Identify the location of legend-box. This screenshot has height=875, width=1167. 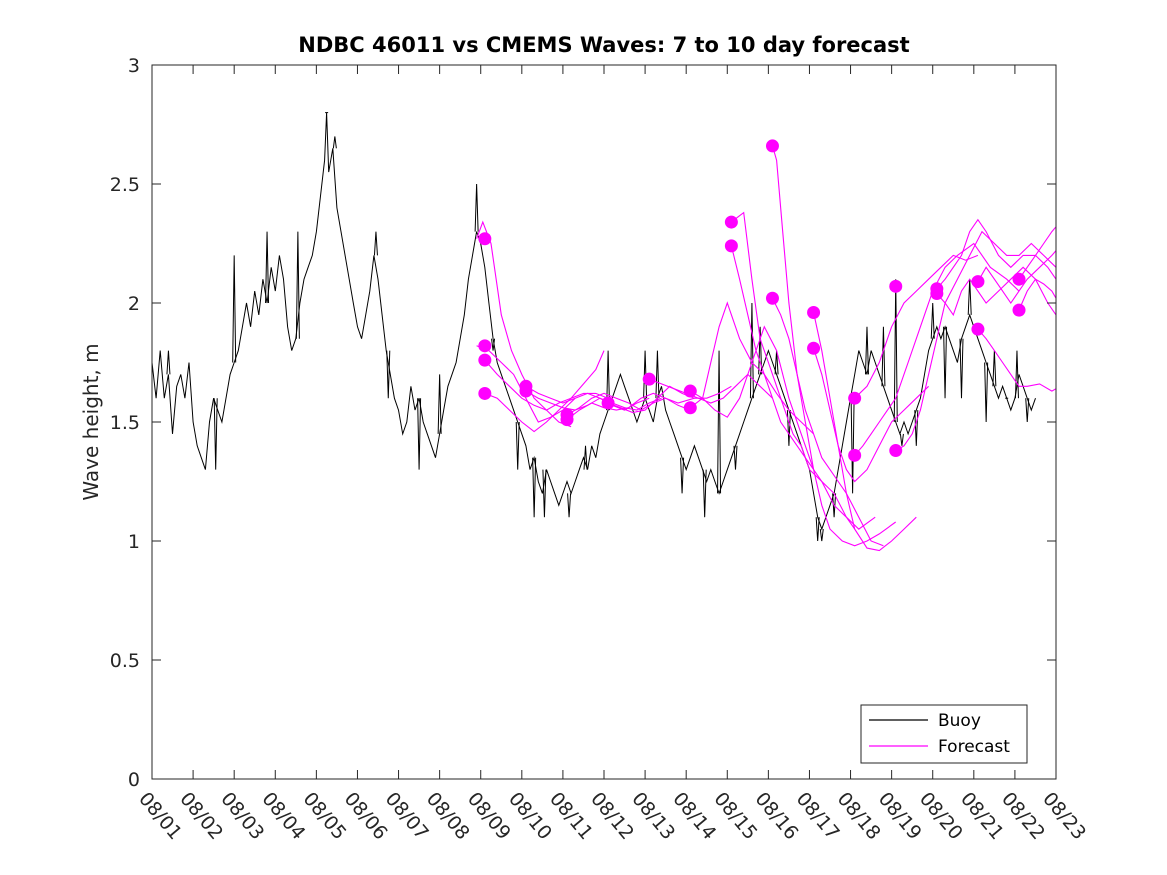
(944, 734).